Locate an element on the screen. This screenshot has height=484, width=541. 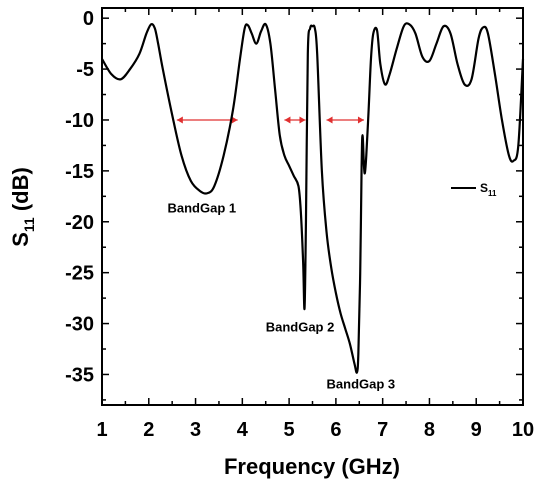
x-tick-label: 9 is located at coordinates (476, 430).